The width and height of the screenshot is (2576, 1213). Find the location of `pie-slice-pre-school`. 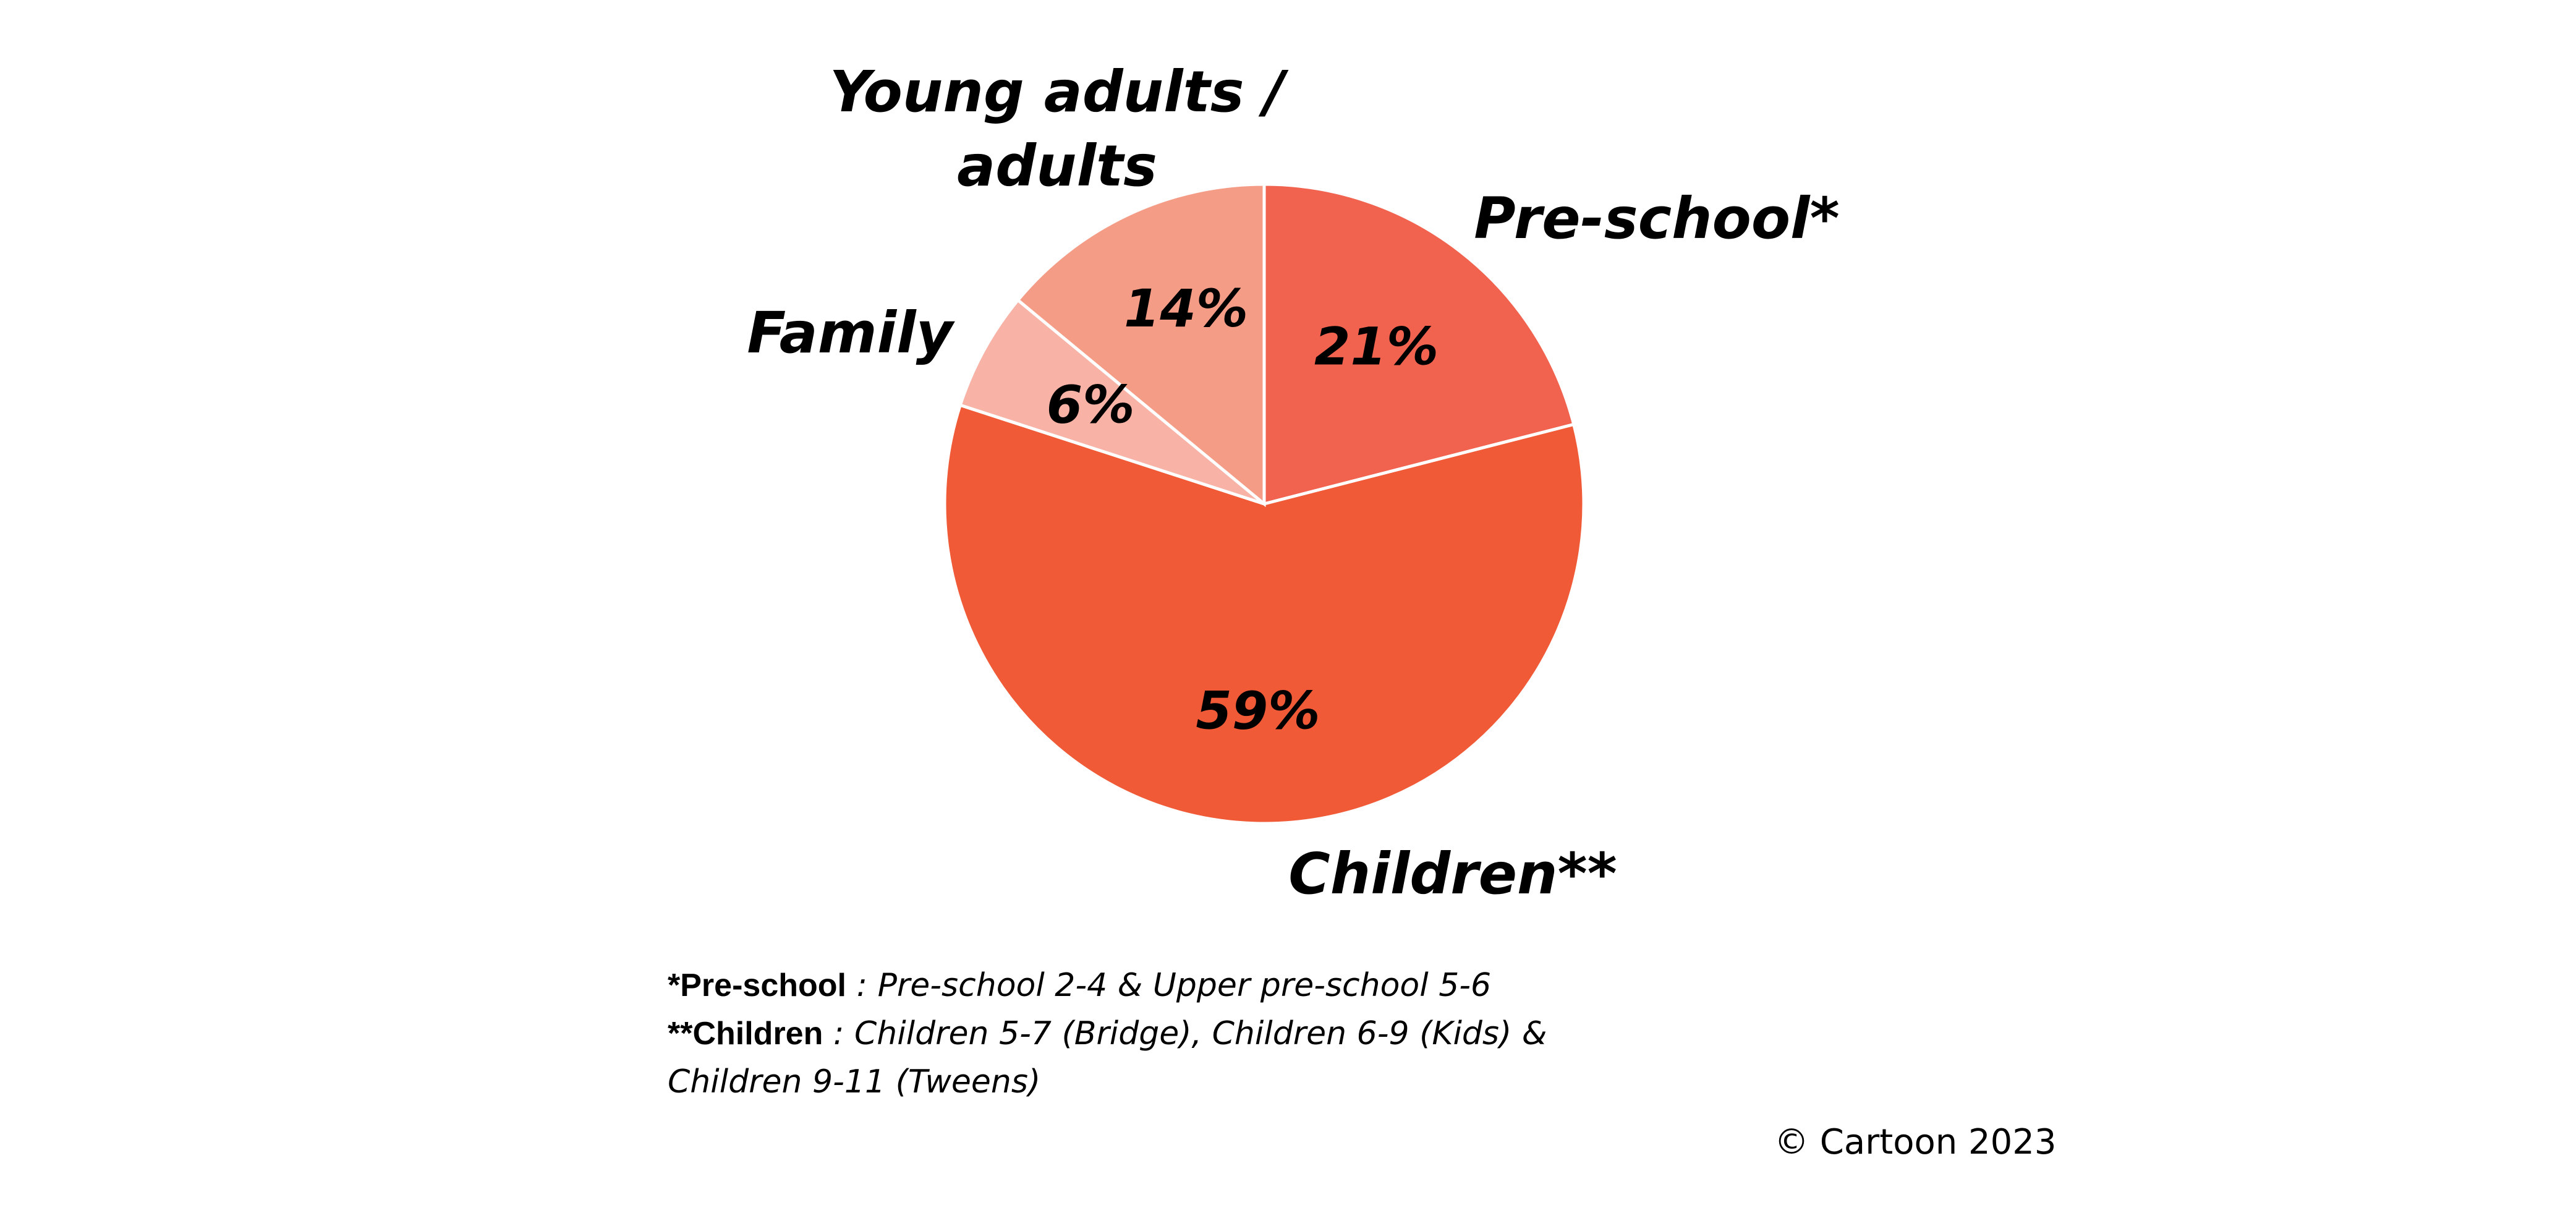

pie-slice-pre-school is located at coordinates (1419, 344).